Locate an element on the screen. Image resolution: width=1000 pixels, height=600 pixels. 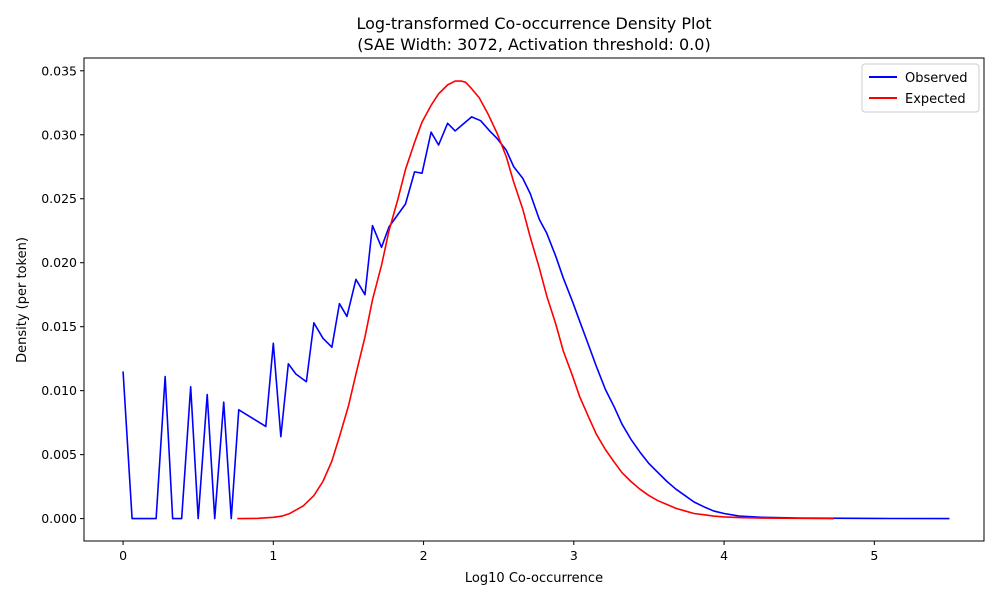
x-tick-label: 5 is located at coordinates (874, 555).